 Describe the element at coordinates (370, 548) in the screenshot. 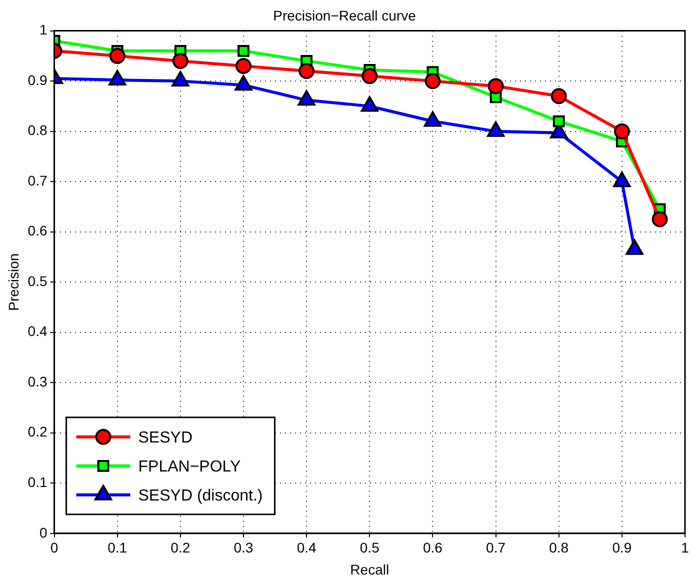

I see `x-tick-label: 0.5` at that location.